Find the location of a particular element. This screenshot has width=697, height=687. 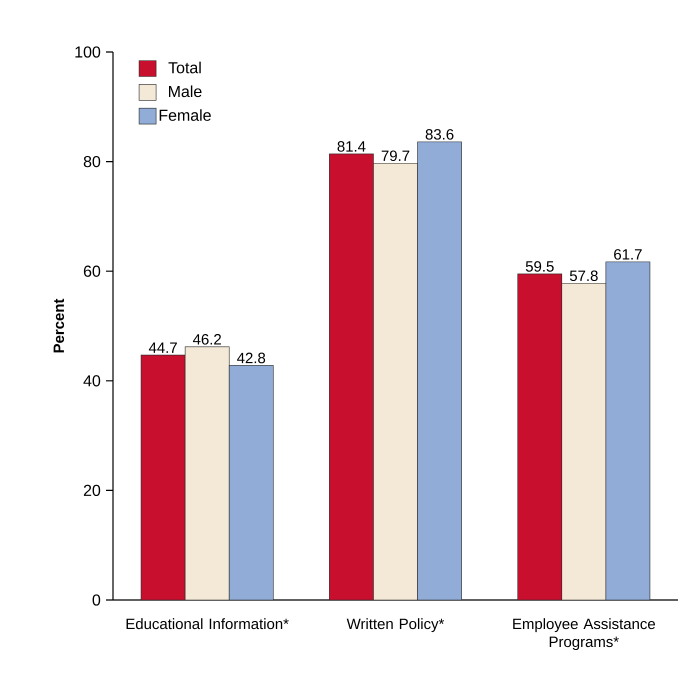

data-label: 59.5 is located at coordinates (540, 266).